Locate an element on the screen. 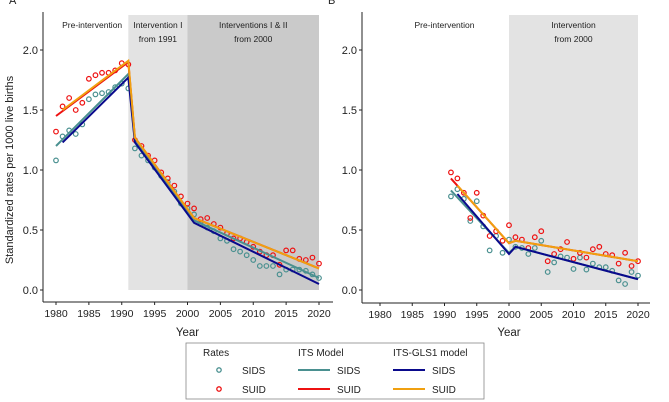 The width and height of the screenshot is (669, 402). y-tick-label: 2.0 is located at coordinates (349, 51).